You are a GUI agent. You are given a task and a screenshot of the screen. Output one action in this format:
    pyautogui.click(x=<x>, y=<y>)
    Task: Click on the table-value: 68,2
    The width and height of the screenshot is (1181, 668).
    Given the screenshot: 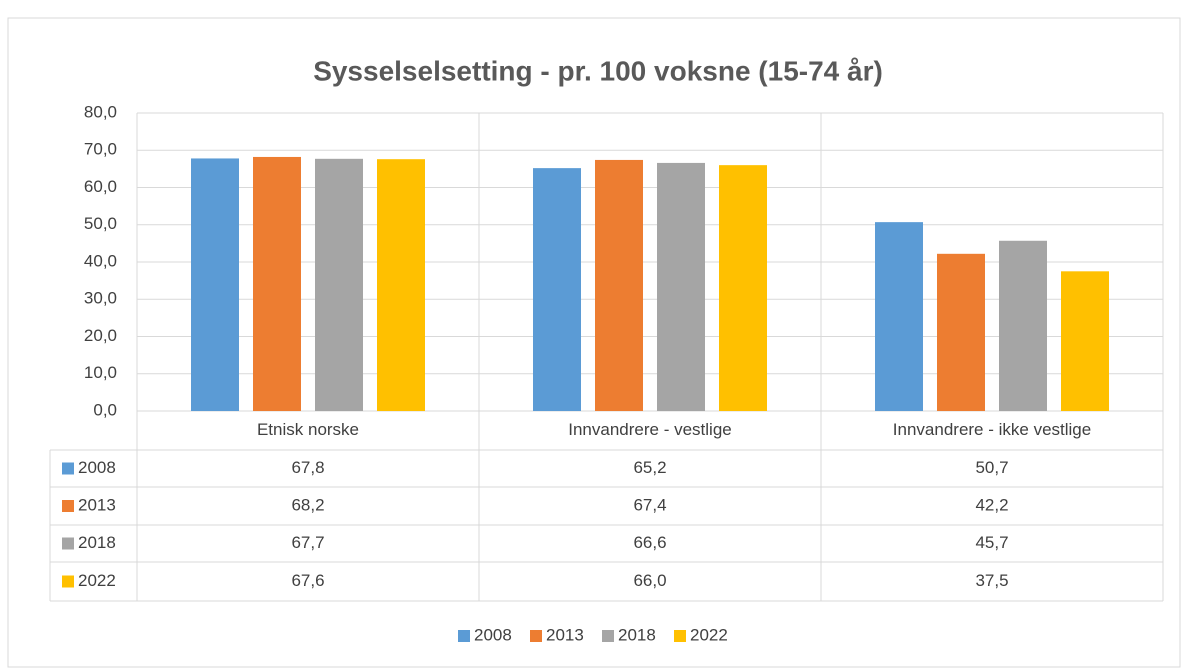 What is the action you would take?
    pyautogui.click(x=307, y=504)
    